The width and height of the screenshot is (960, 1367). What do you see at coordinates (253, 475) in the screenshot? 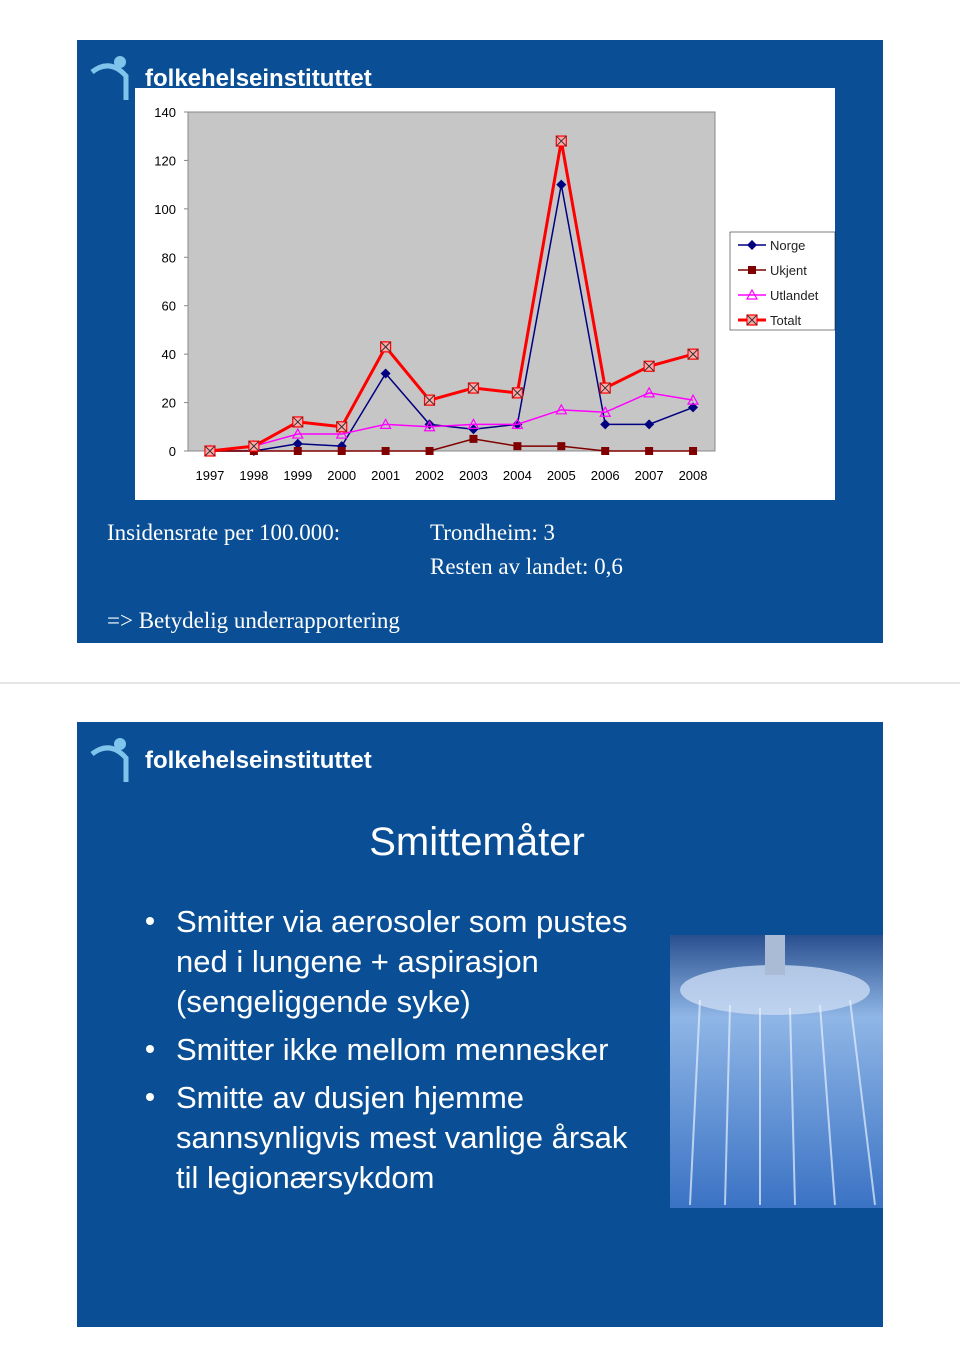
I see `x-tick-label: 1998` at bounding box center [253, 475].